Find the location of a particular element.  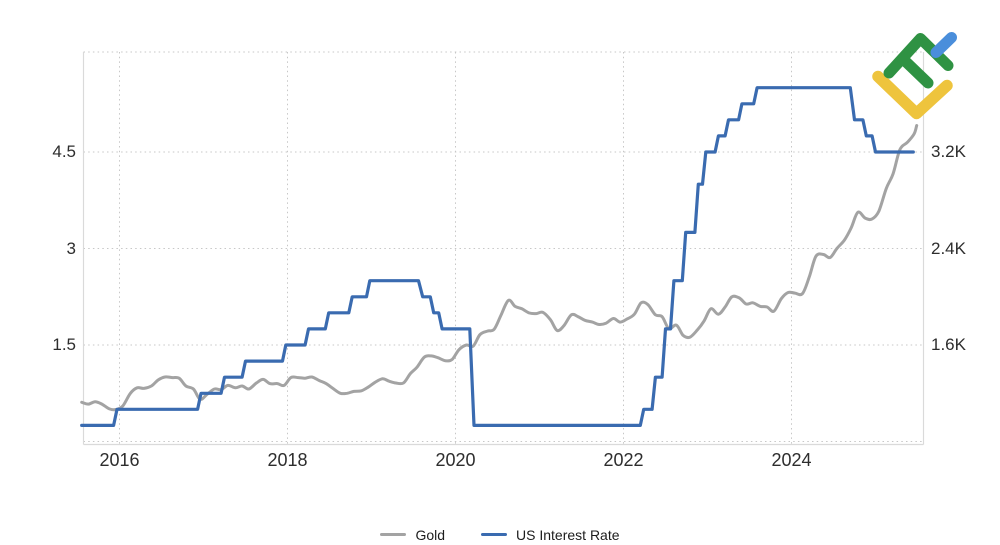

x-axis-tick-label: 2020 is located at coordinates (455, 460).